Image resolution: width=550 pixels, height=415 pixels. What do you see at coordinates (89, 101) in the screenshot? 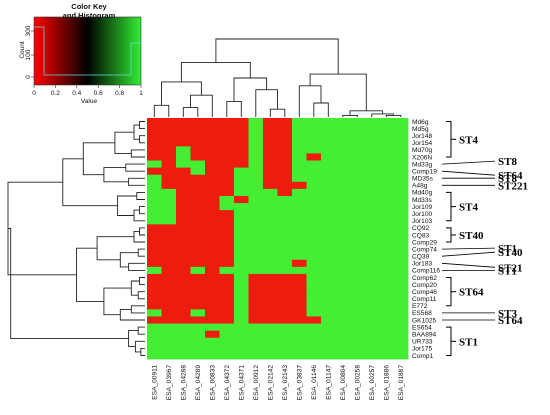
I see `color-key-xlabel: Value` at bounding box center [89, 101].